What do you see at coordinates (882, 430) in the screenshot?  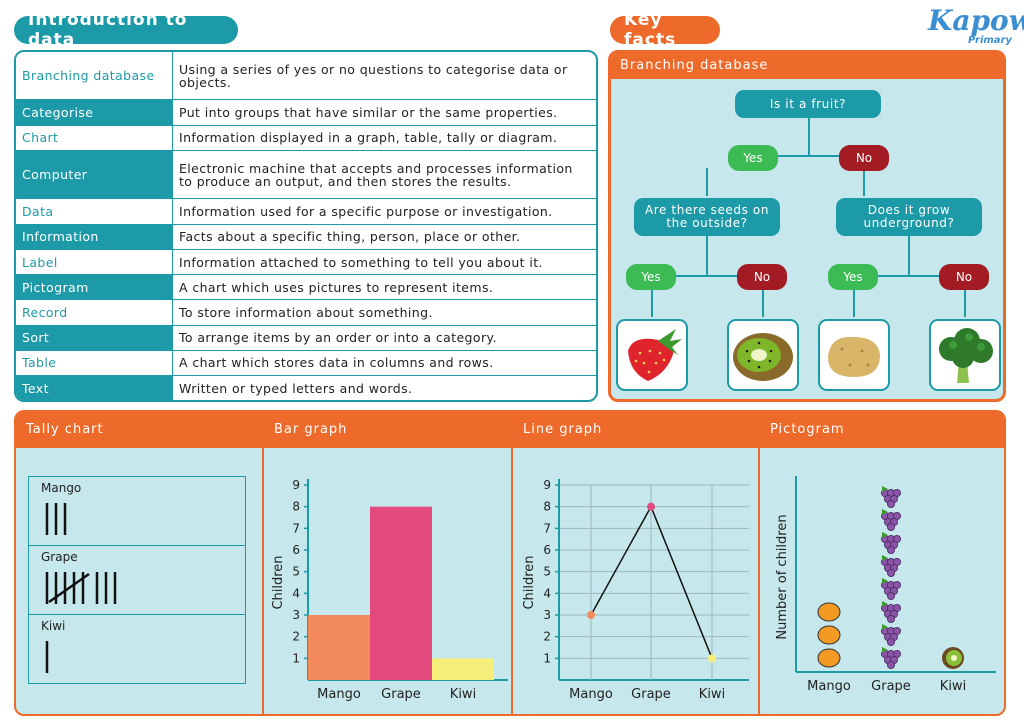 I see `pictogram-title: Pictogram` at bounding box center [882, 430].